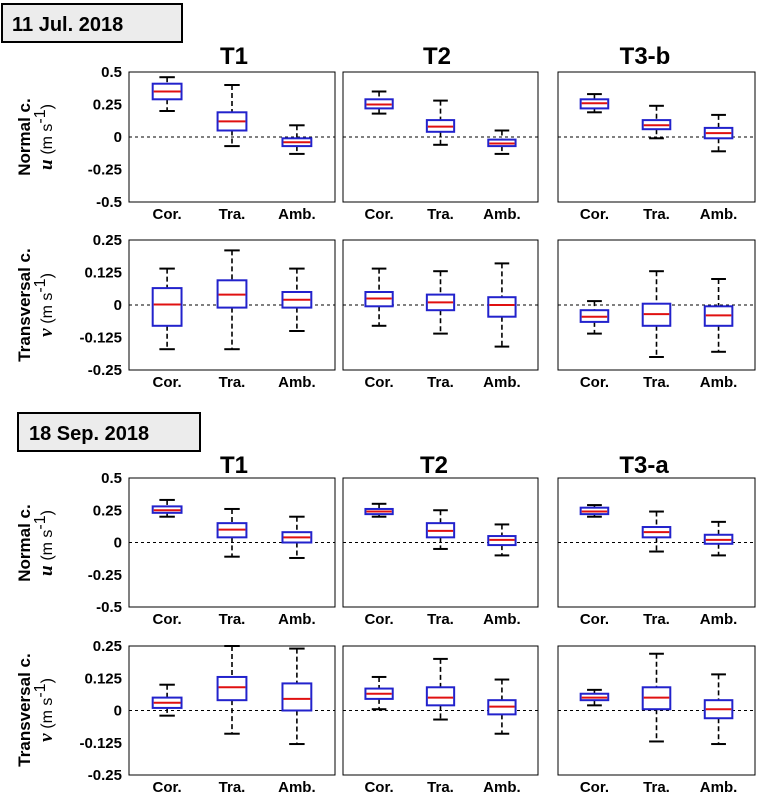 The image size is (765, 806). What do you see at coordinates (440, 382) in the screenshot?
I see `xtick-jul-transversal-p2-1: Tra.` at bounding box center [440, 382].